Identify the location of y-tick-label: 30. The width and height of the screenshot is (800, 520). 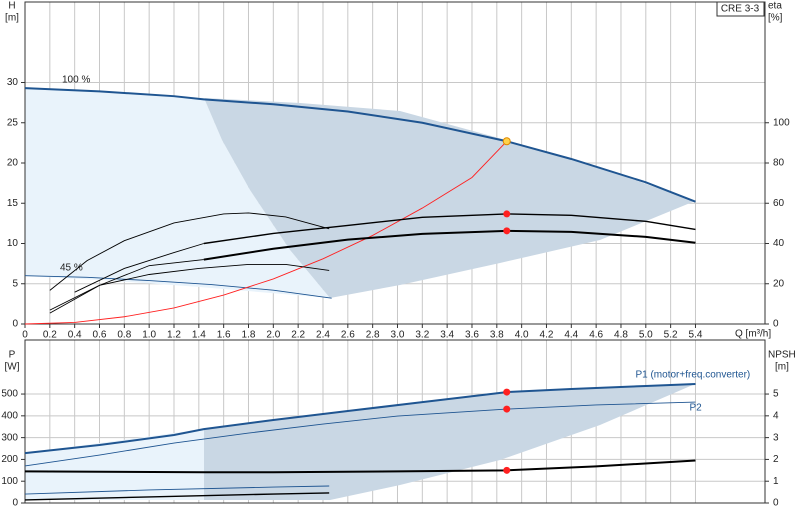
(13, 82).